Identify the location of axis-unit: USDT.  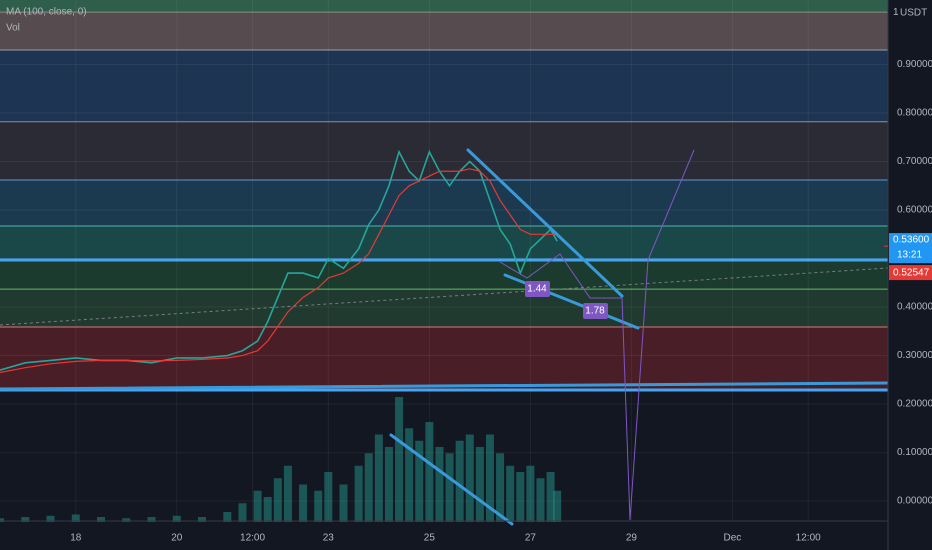
(913, 13).